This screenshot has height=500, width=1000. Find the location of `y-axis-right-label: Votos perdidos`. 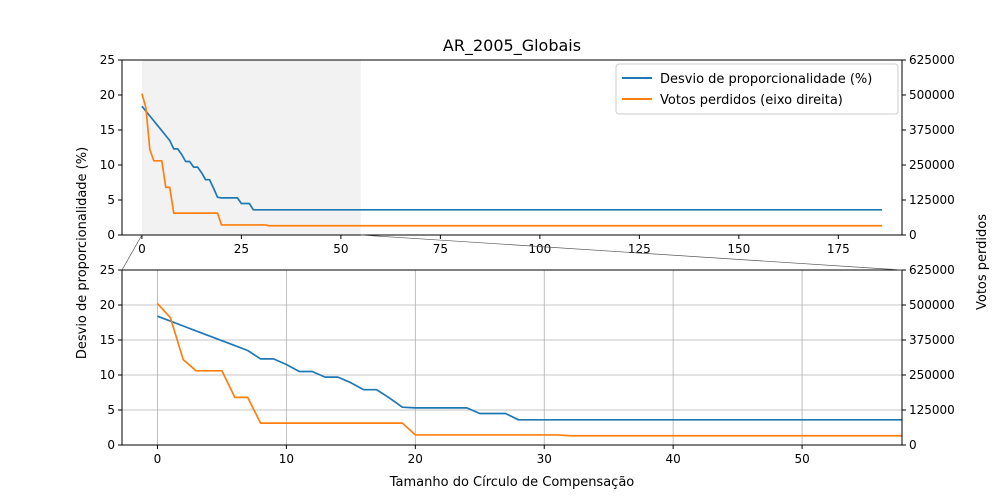

y-axis-right-label: Votos perdidos is located at coordinates (982, 262).